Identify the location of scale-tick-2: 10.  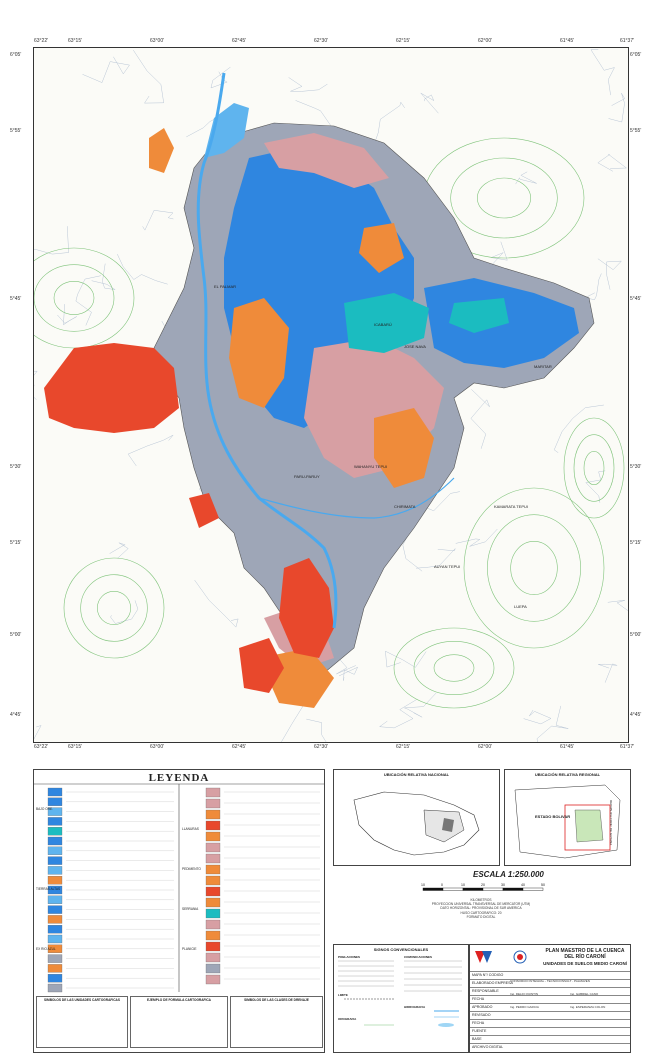
(463, 885).